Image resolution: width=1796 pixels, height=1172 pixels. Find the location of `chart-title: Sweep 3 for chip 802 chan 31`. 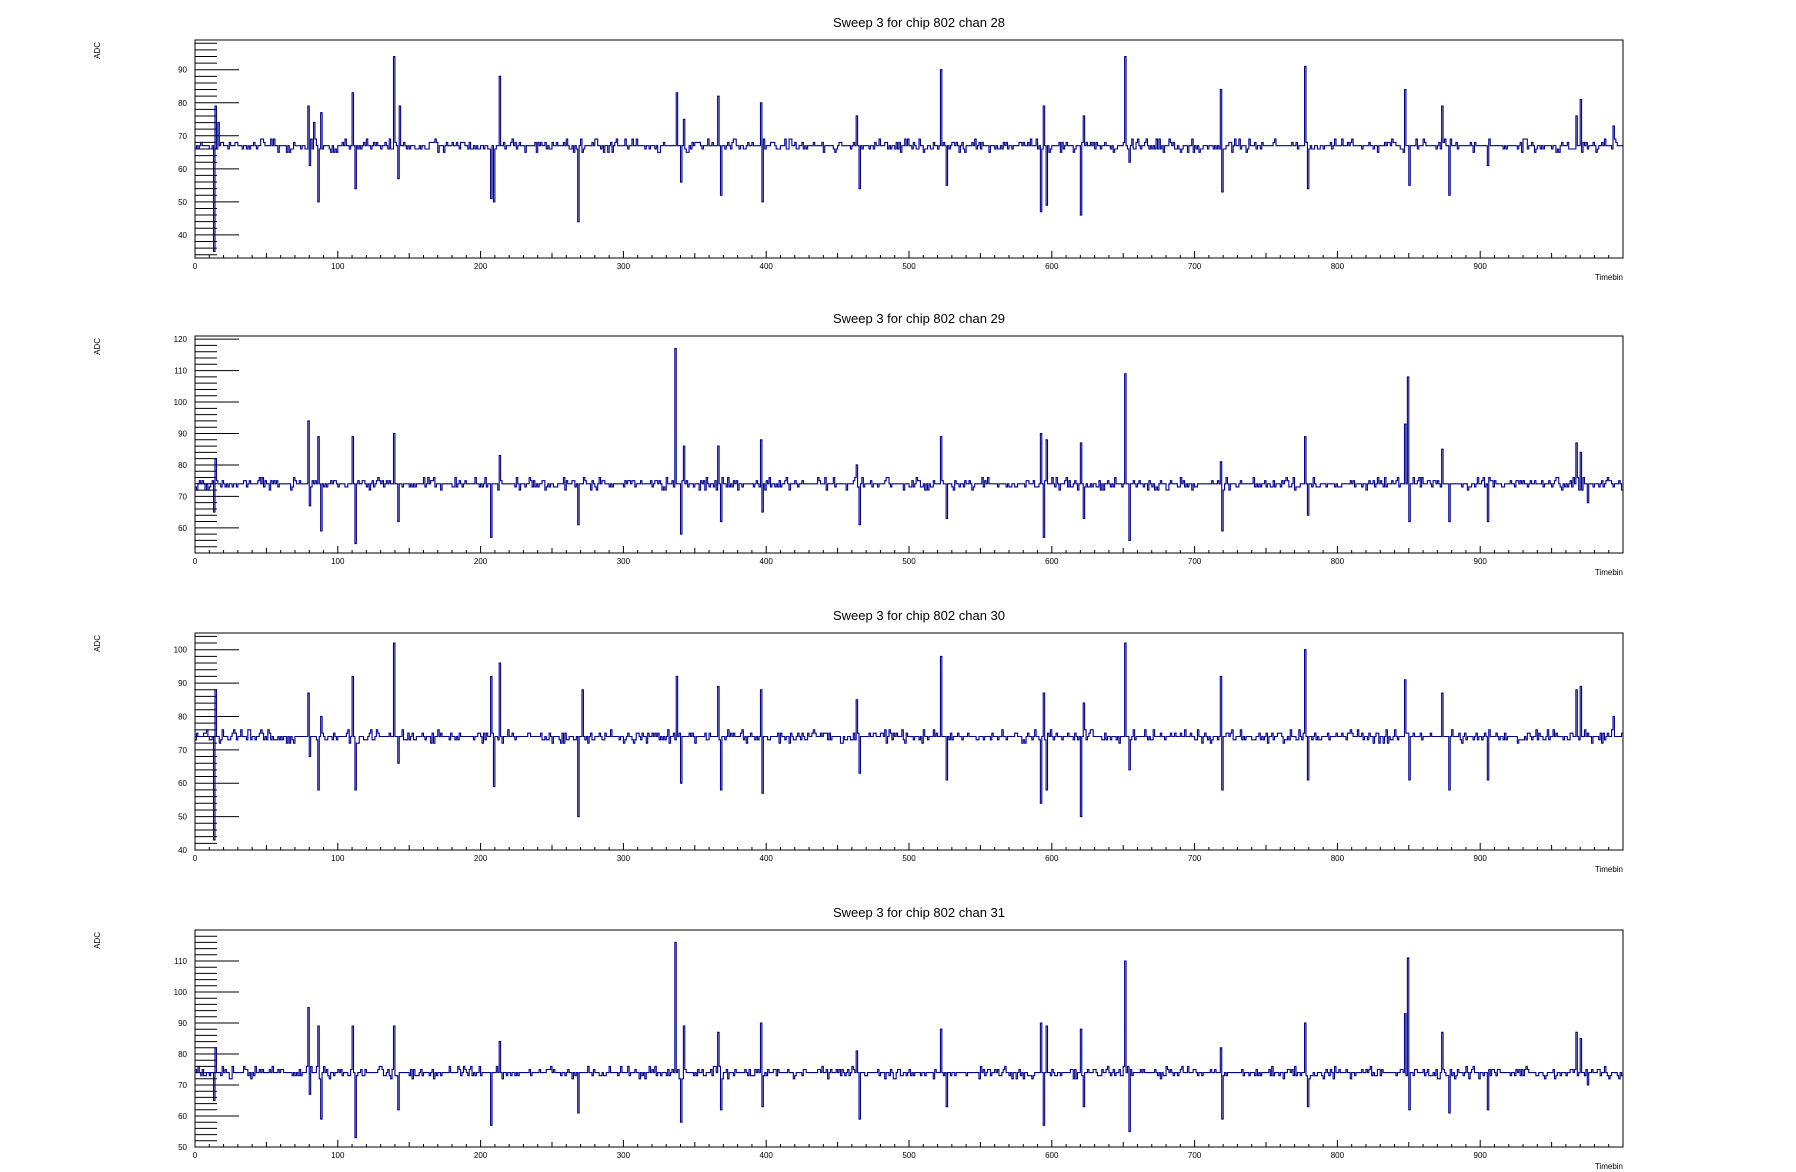

chart-title: Sweep 3 for chip 802 chan 31 is located at coordinates (919, 912).